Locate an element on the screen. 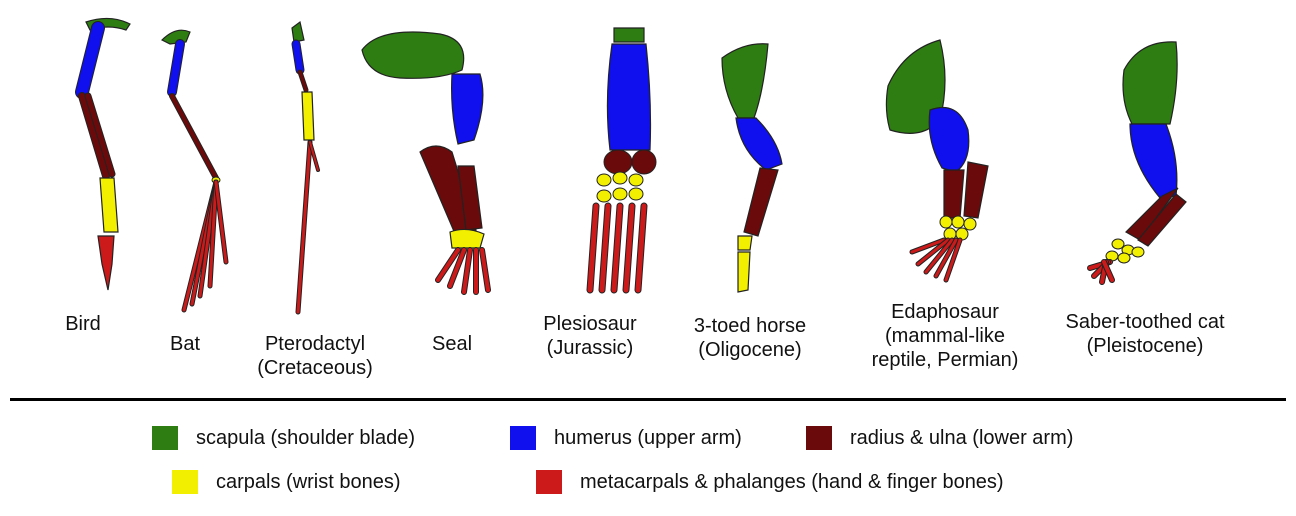 This screenshot has height=516, width=1296. 3-toed-horse-radius is located at coordinates (761, 202).